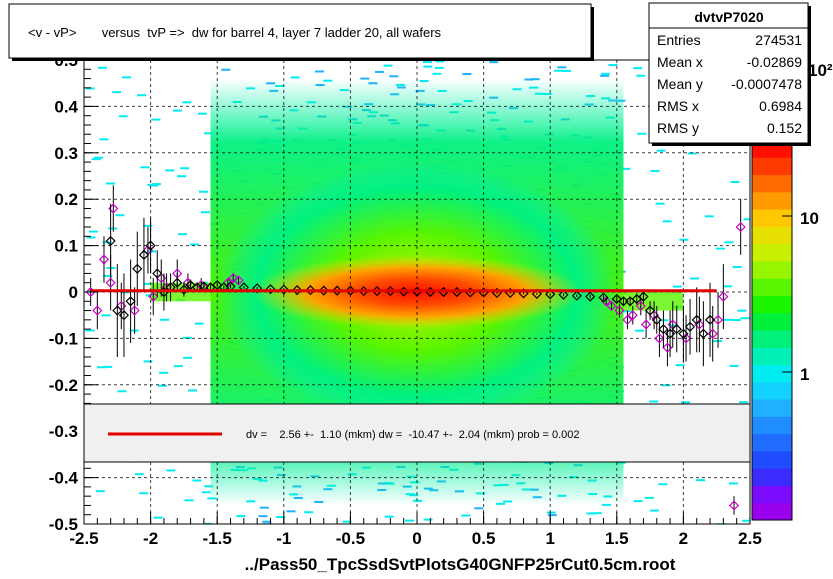 The width and height of the screenshot is (833, 579). What do you see at coordinates (64, 478) in the screenshot?
I see `y-tick-label: -0.4` at bounding box center [64, 478].